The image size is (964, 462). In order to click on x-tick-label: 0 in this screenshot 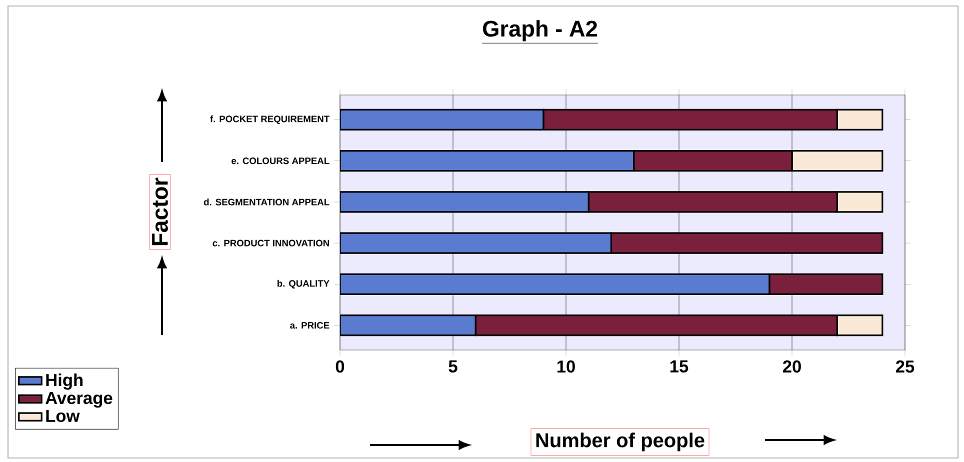, I will do `click(340, 366)`.